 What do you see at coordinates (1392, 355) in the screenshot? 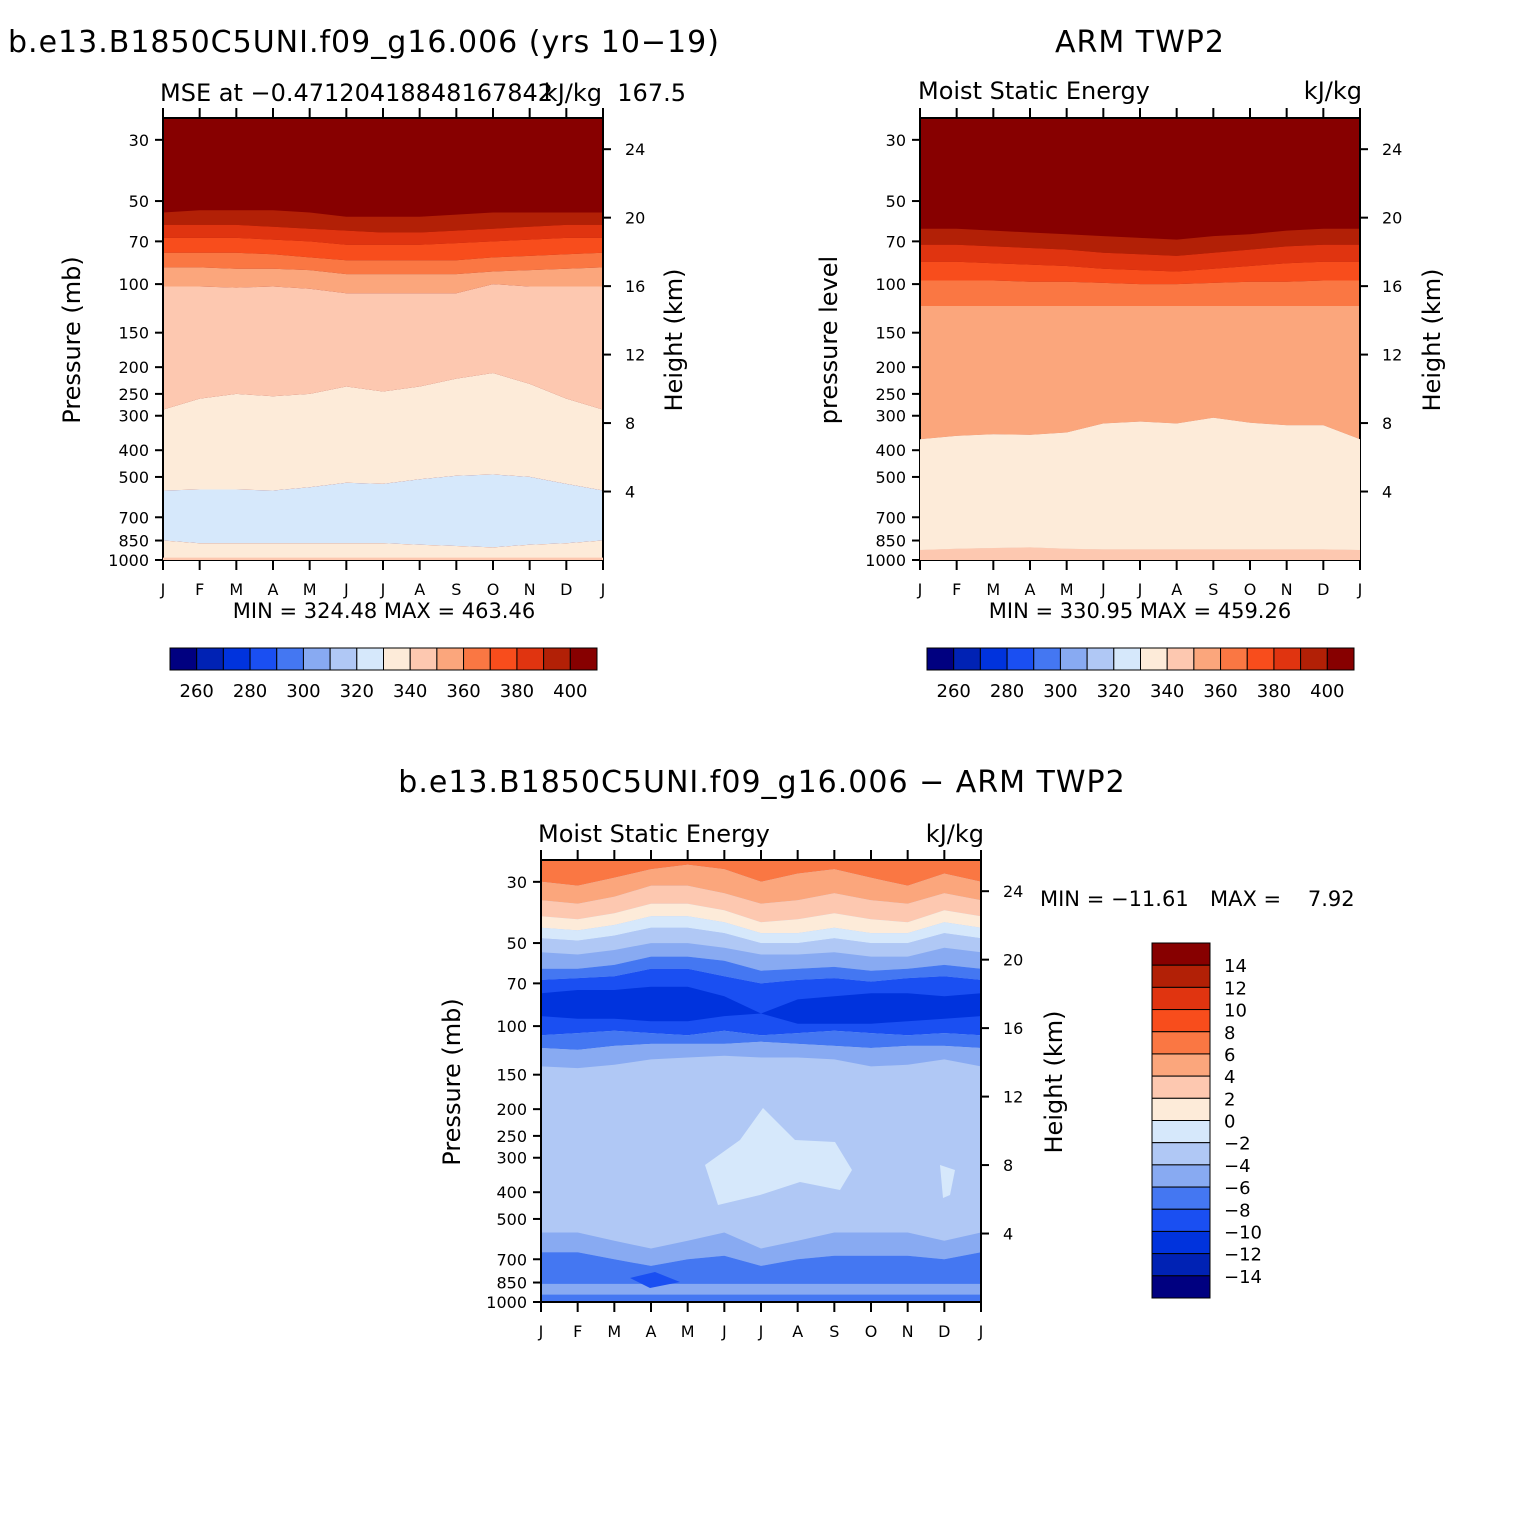
I see `height-tick-label: 12` at bounding box center [1392, 355].